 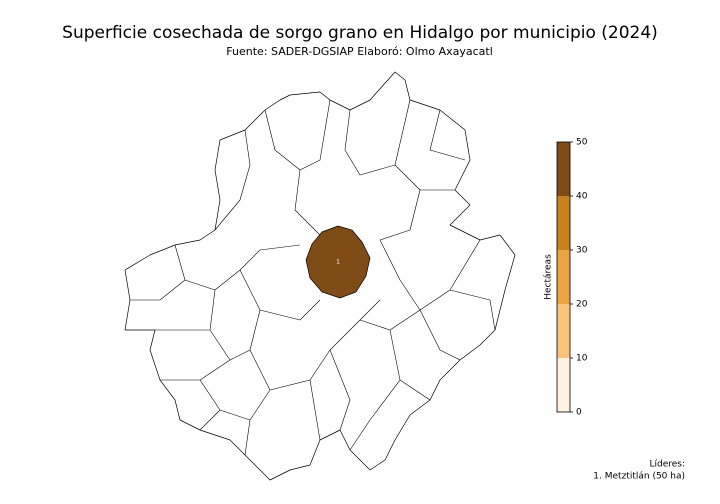 I want to click on author: Elaboró: Olmo Axayacatl, so click(x=425, y=51).